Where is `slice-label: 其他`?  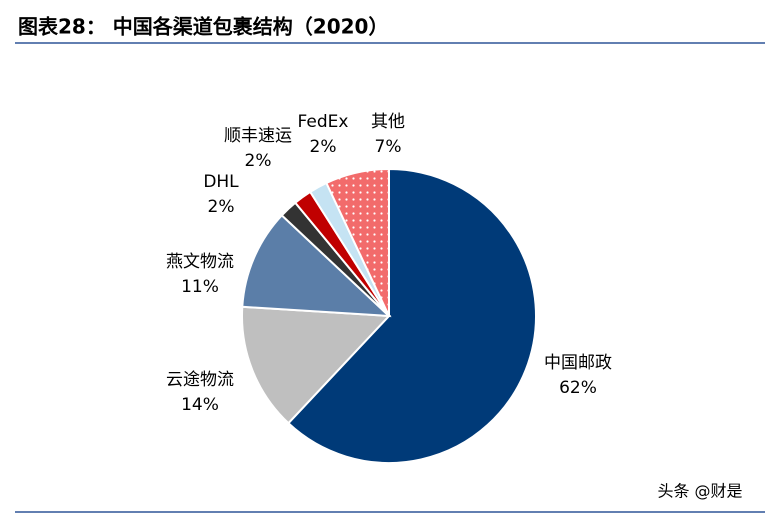
slice-label: 其他 is located at coordinates (388, 122).